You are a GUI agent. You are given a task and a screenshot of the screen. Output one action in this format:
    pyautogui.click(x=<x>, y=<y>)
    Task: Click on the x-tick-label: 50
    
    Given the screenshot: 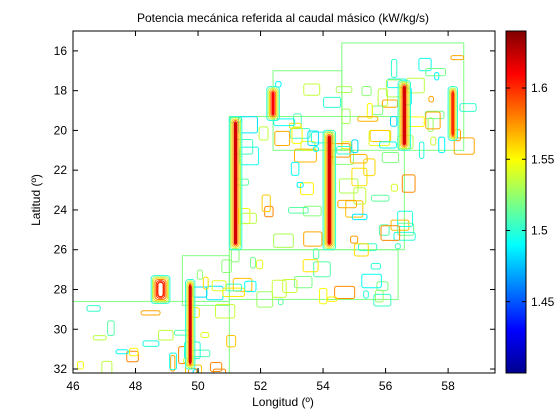 What is the action you would take?
    pyautogui.click(x=198, y=386)
    